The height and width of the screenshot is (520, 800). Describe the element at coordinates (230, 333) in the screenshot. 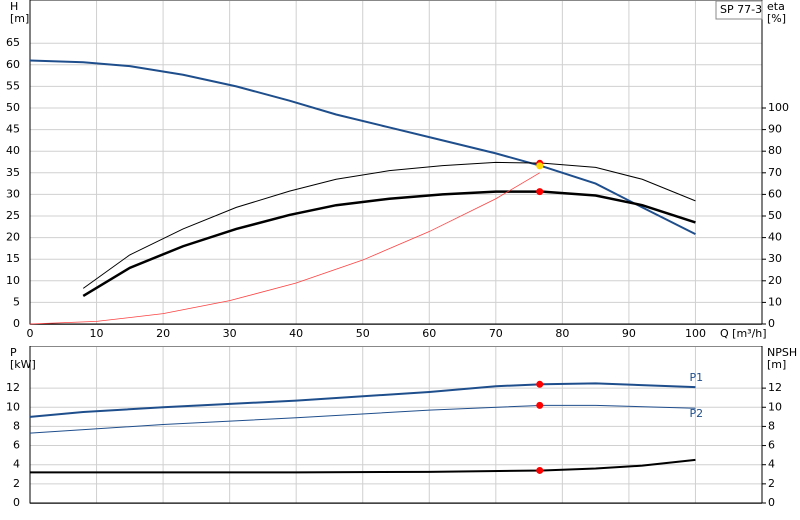

I see `x-tick-label: 30` at that location.